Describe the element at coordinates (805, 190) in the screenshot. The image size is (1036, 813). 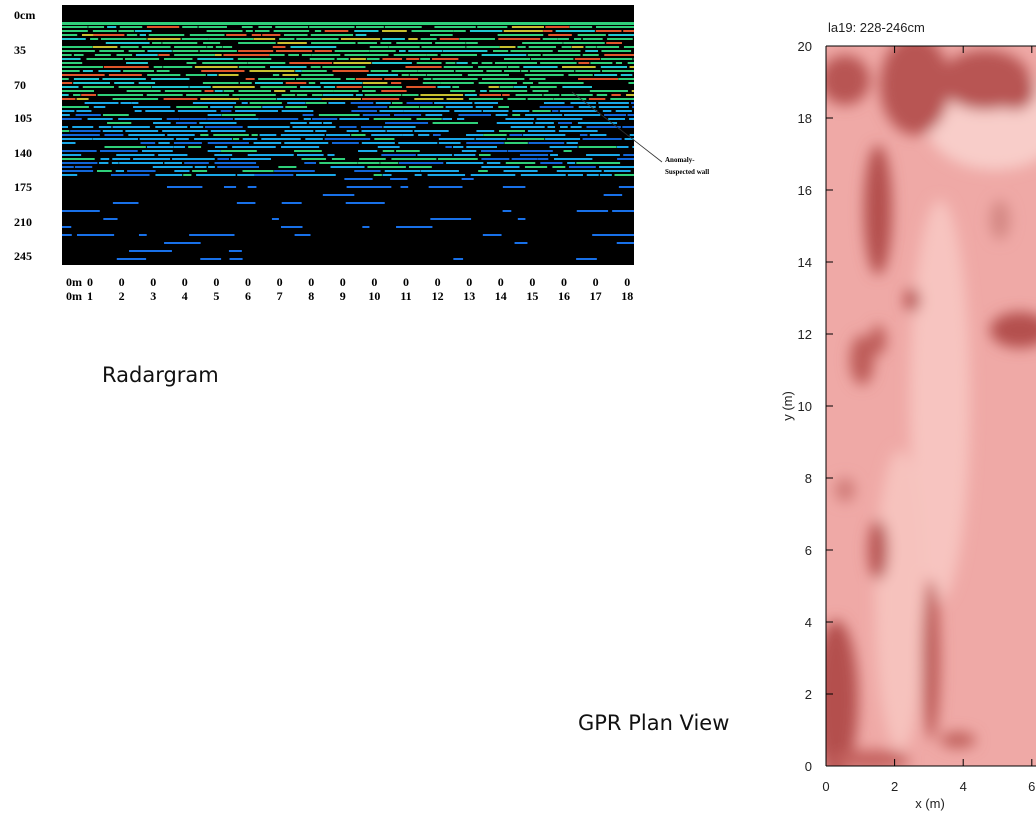
I see `y-tick-label: 16` at that location.